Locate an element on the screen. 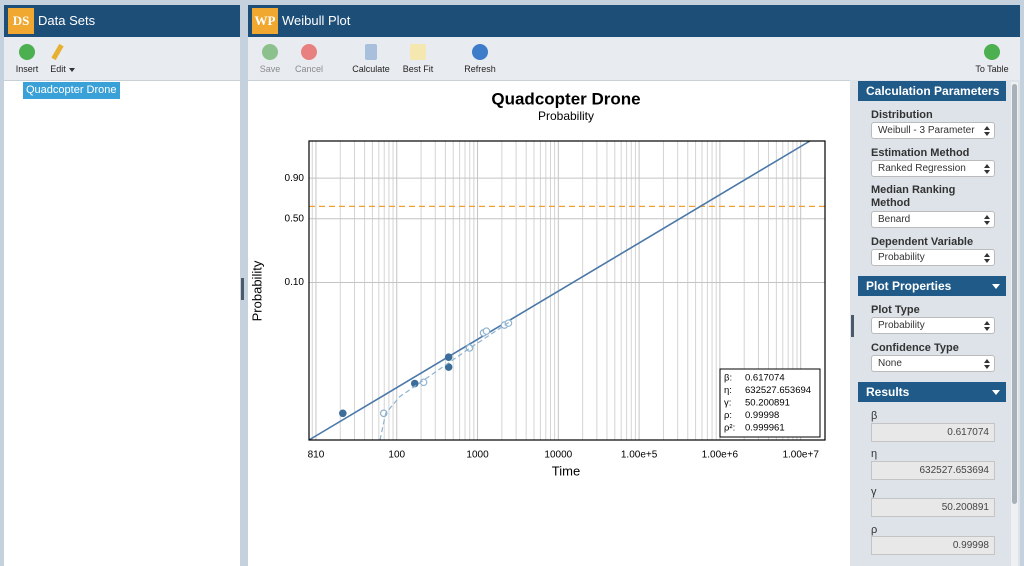 The width and height of the screenshot is (1024, 566). toolbar-label: Cancel is located at coordinates (309, 69).